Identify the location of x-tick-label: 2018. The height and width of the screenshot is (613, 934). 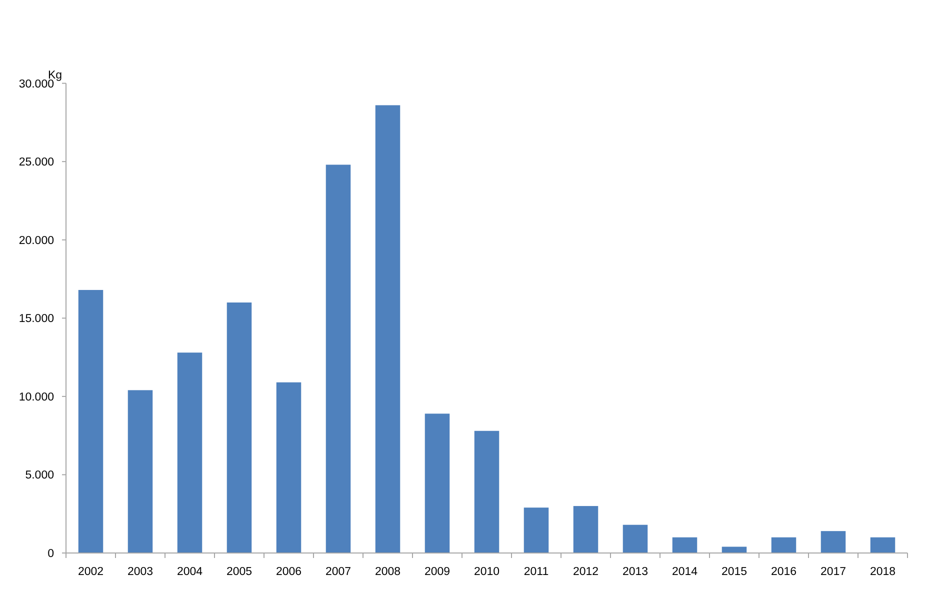
(883, 572).